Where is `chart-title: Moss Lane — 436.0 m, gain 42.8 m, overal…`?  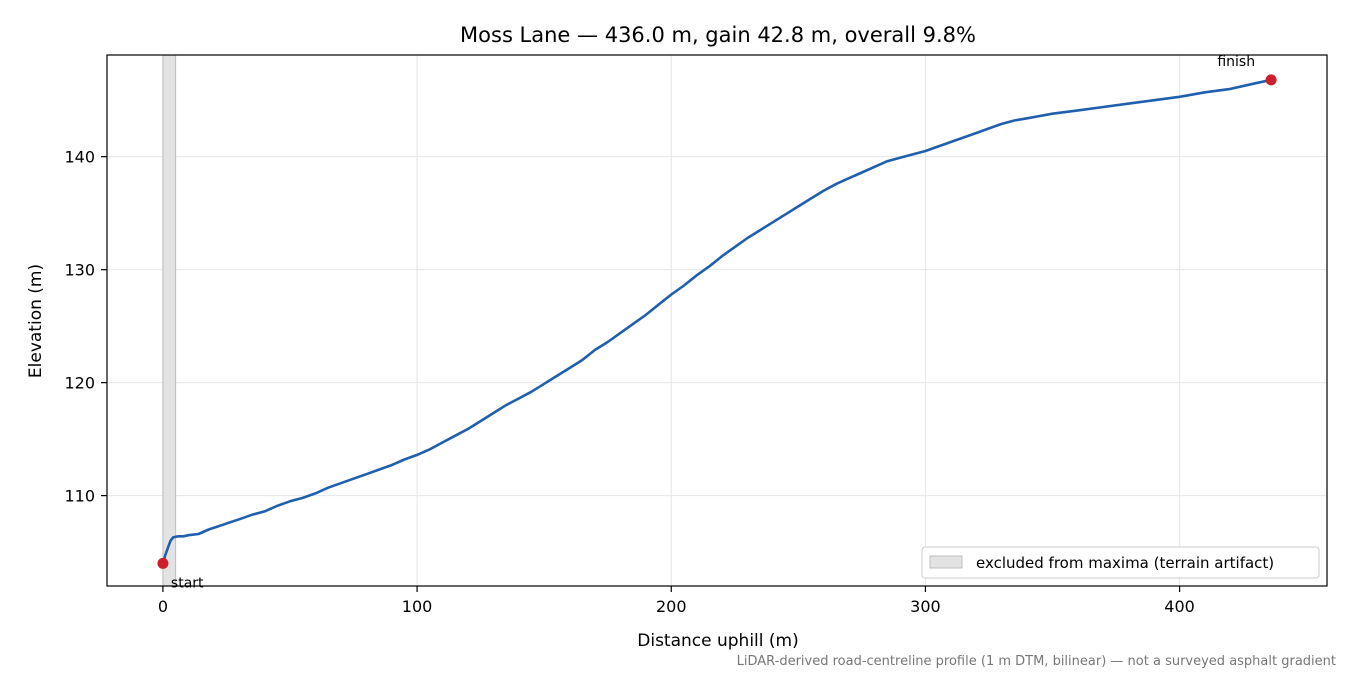
chart-title: Moss Lane — 436.0 m, gain 42.8 m, overal… is located at coordinates (718, 35).